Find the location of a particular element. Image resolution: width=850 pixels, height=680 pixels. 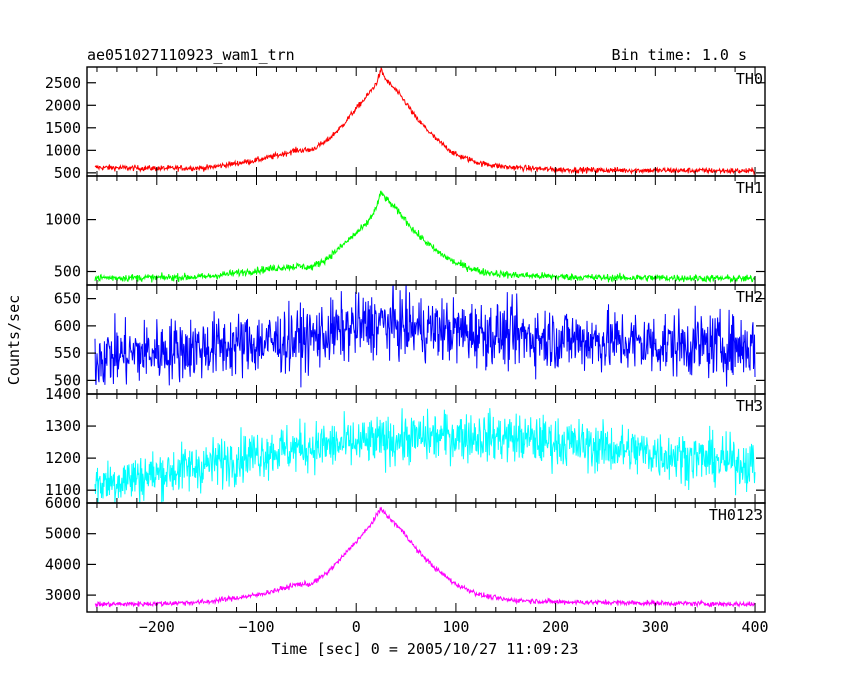

y-tick-label: 650 is located at coordinates (67, 299).